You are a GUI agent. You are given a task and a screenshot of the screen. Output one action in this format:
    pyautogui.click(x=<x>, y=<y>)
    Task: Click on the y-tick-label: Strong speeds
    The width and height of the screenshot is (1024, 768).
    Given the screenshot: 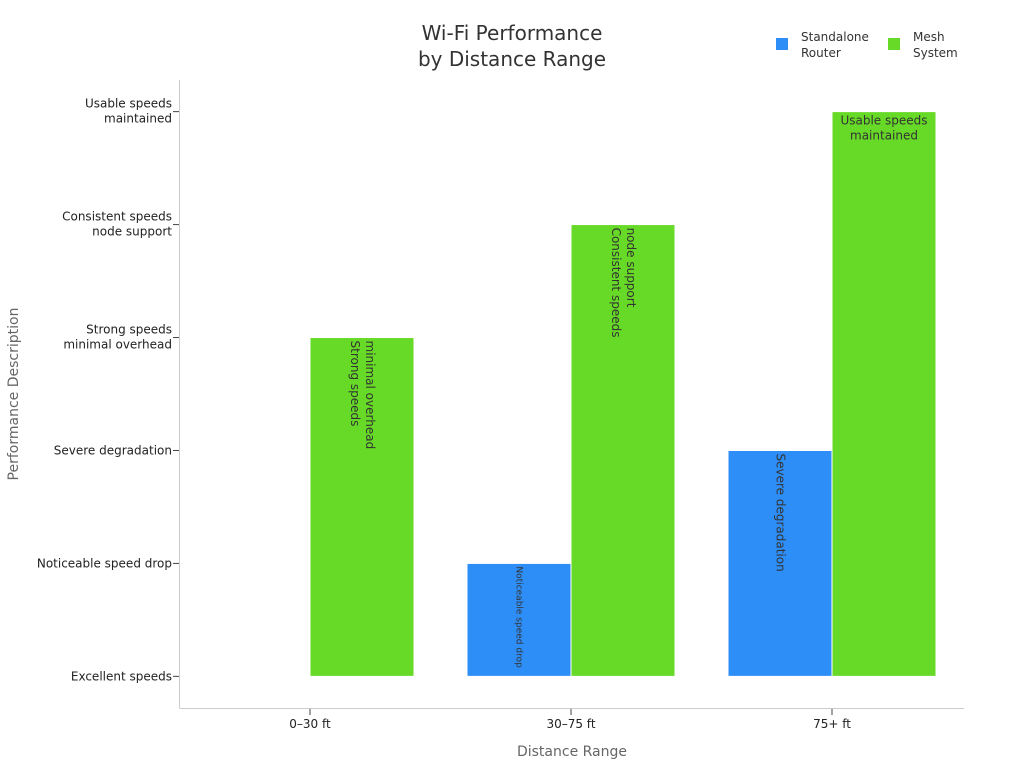 What is the action you would take?
    pyautogui.click(x=129, y=330)
    